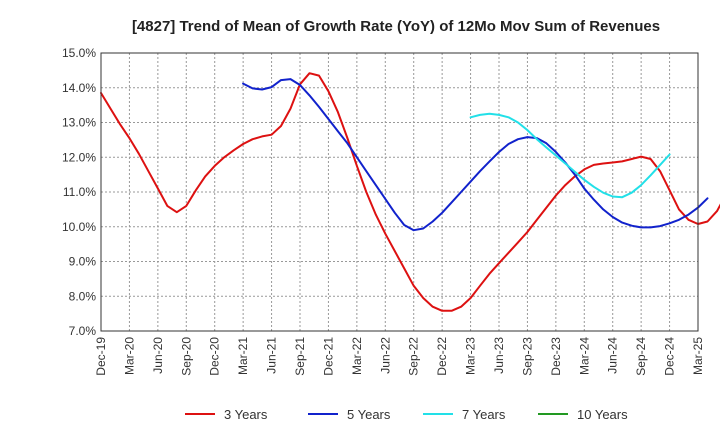 The image size is (720, 440). Describe the element at coordinates (79, 157) in the screenshot. I see `y-tick-label: 12.0%` at that location.